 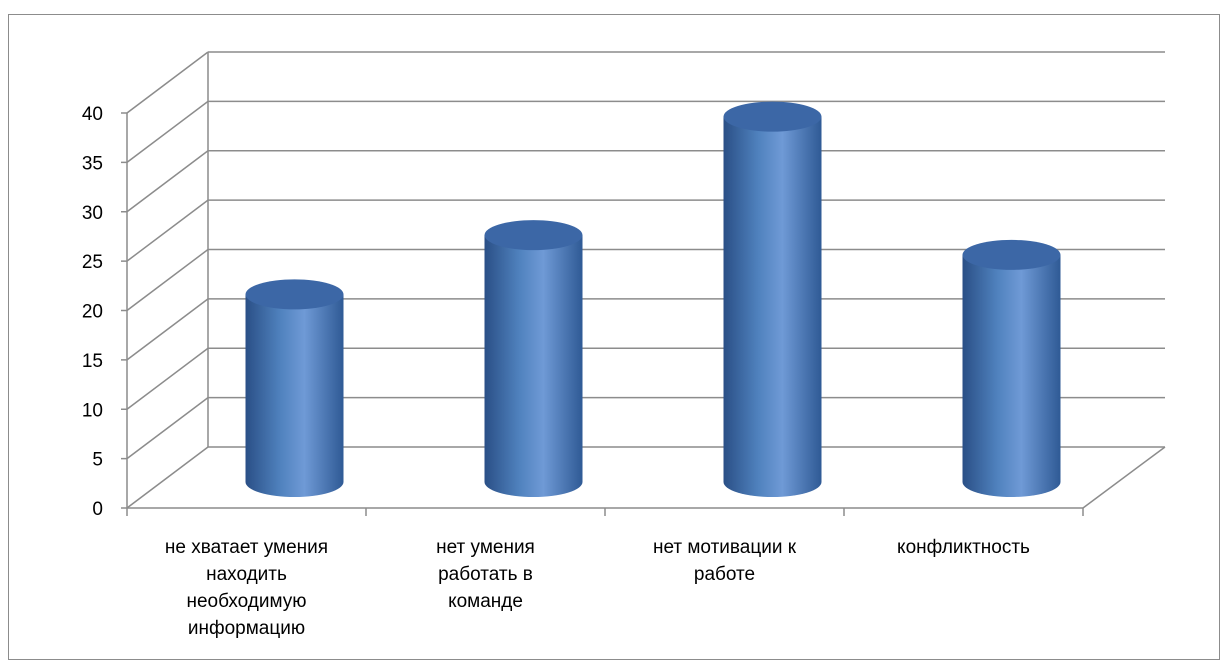 What do you see at coordinates (246, 601) in the screenshot?
I see `x-category-label: необходимую` at bounding box center [246, 601].